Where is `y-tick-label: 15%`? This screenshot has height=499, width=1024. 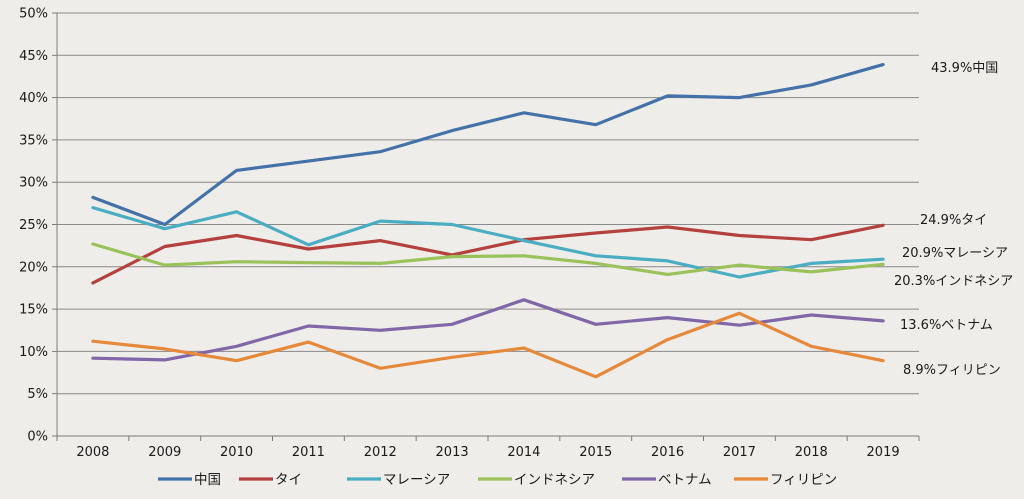
y-tick-label: 15% is located at coordinates (33, 310).